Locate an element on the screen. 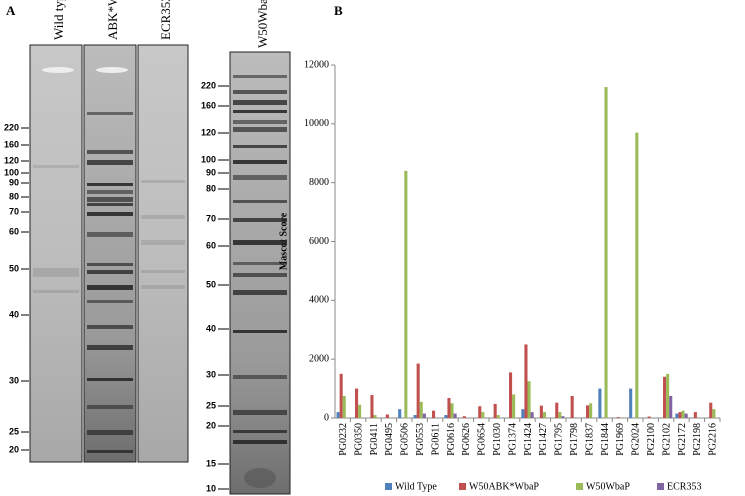  y-tick-label: 6000 is located at coordinates (319, 241).